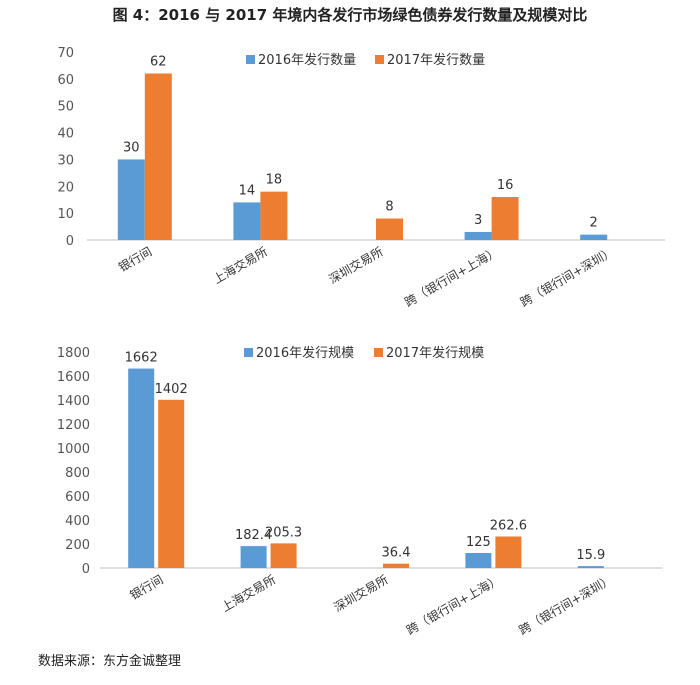  I want to click on data-label: 3, so click(478, 220).